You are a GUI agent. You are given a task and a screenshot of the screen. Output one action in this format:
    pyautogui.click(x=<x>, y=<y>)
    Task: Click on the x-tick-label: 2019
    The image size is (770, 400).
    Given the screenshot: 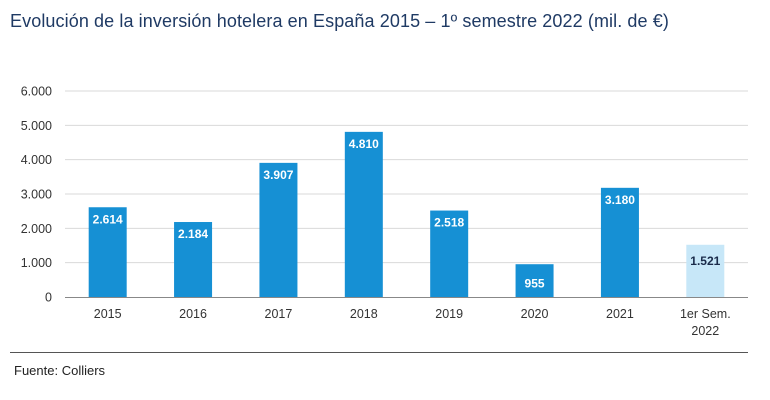 What is the action you would take?
    pyautogui.click(x=449, y=314)
    